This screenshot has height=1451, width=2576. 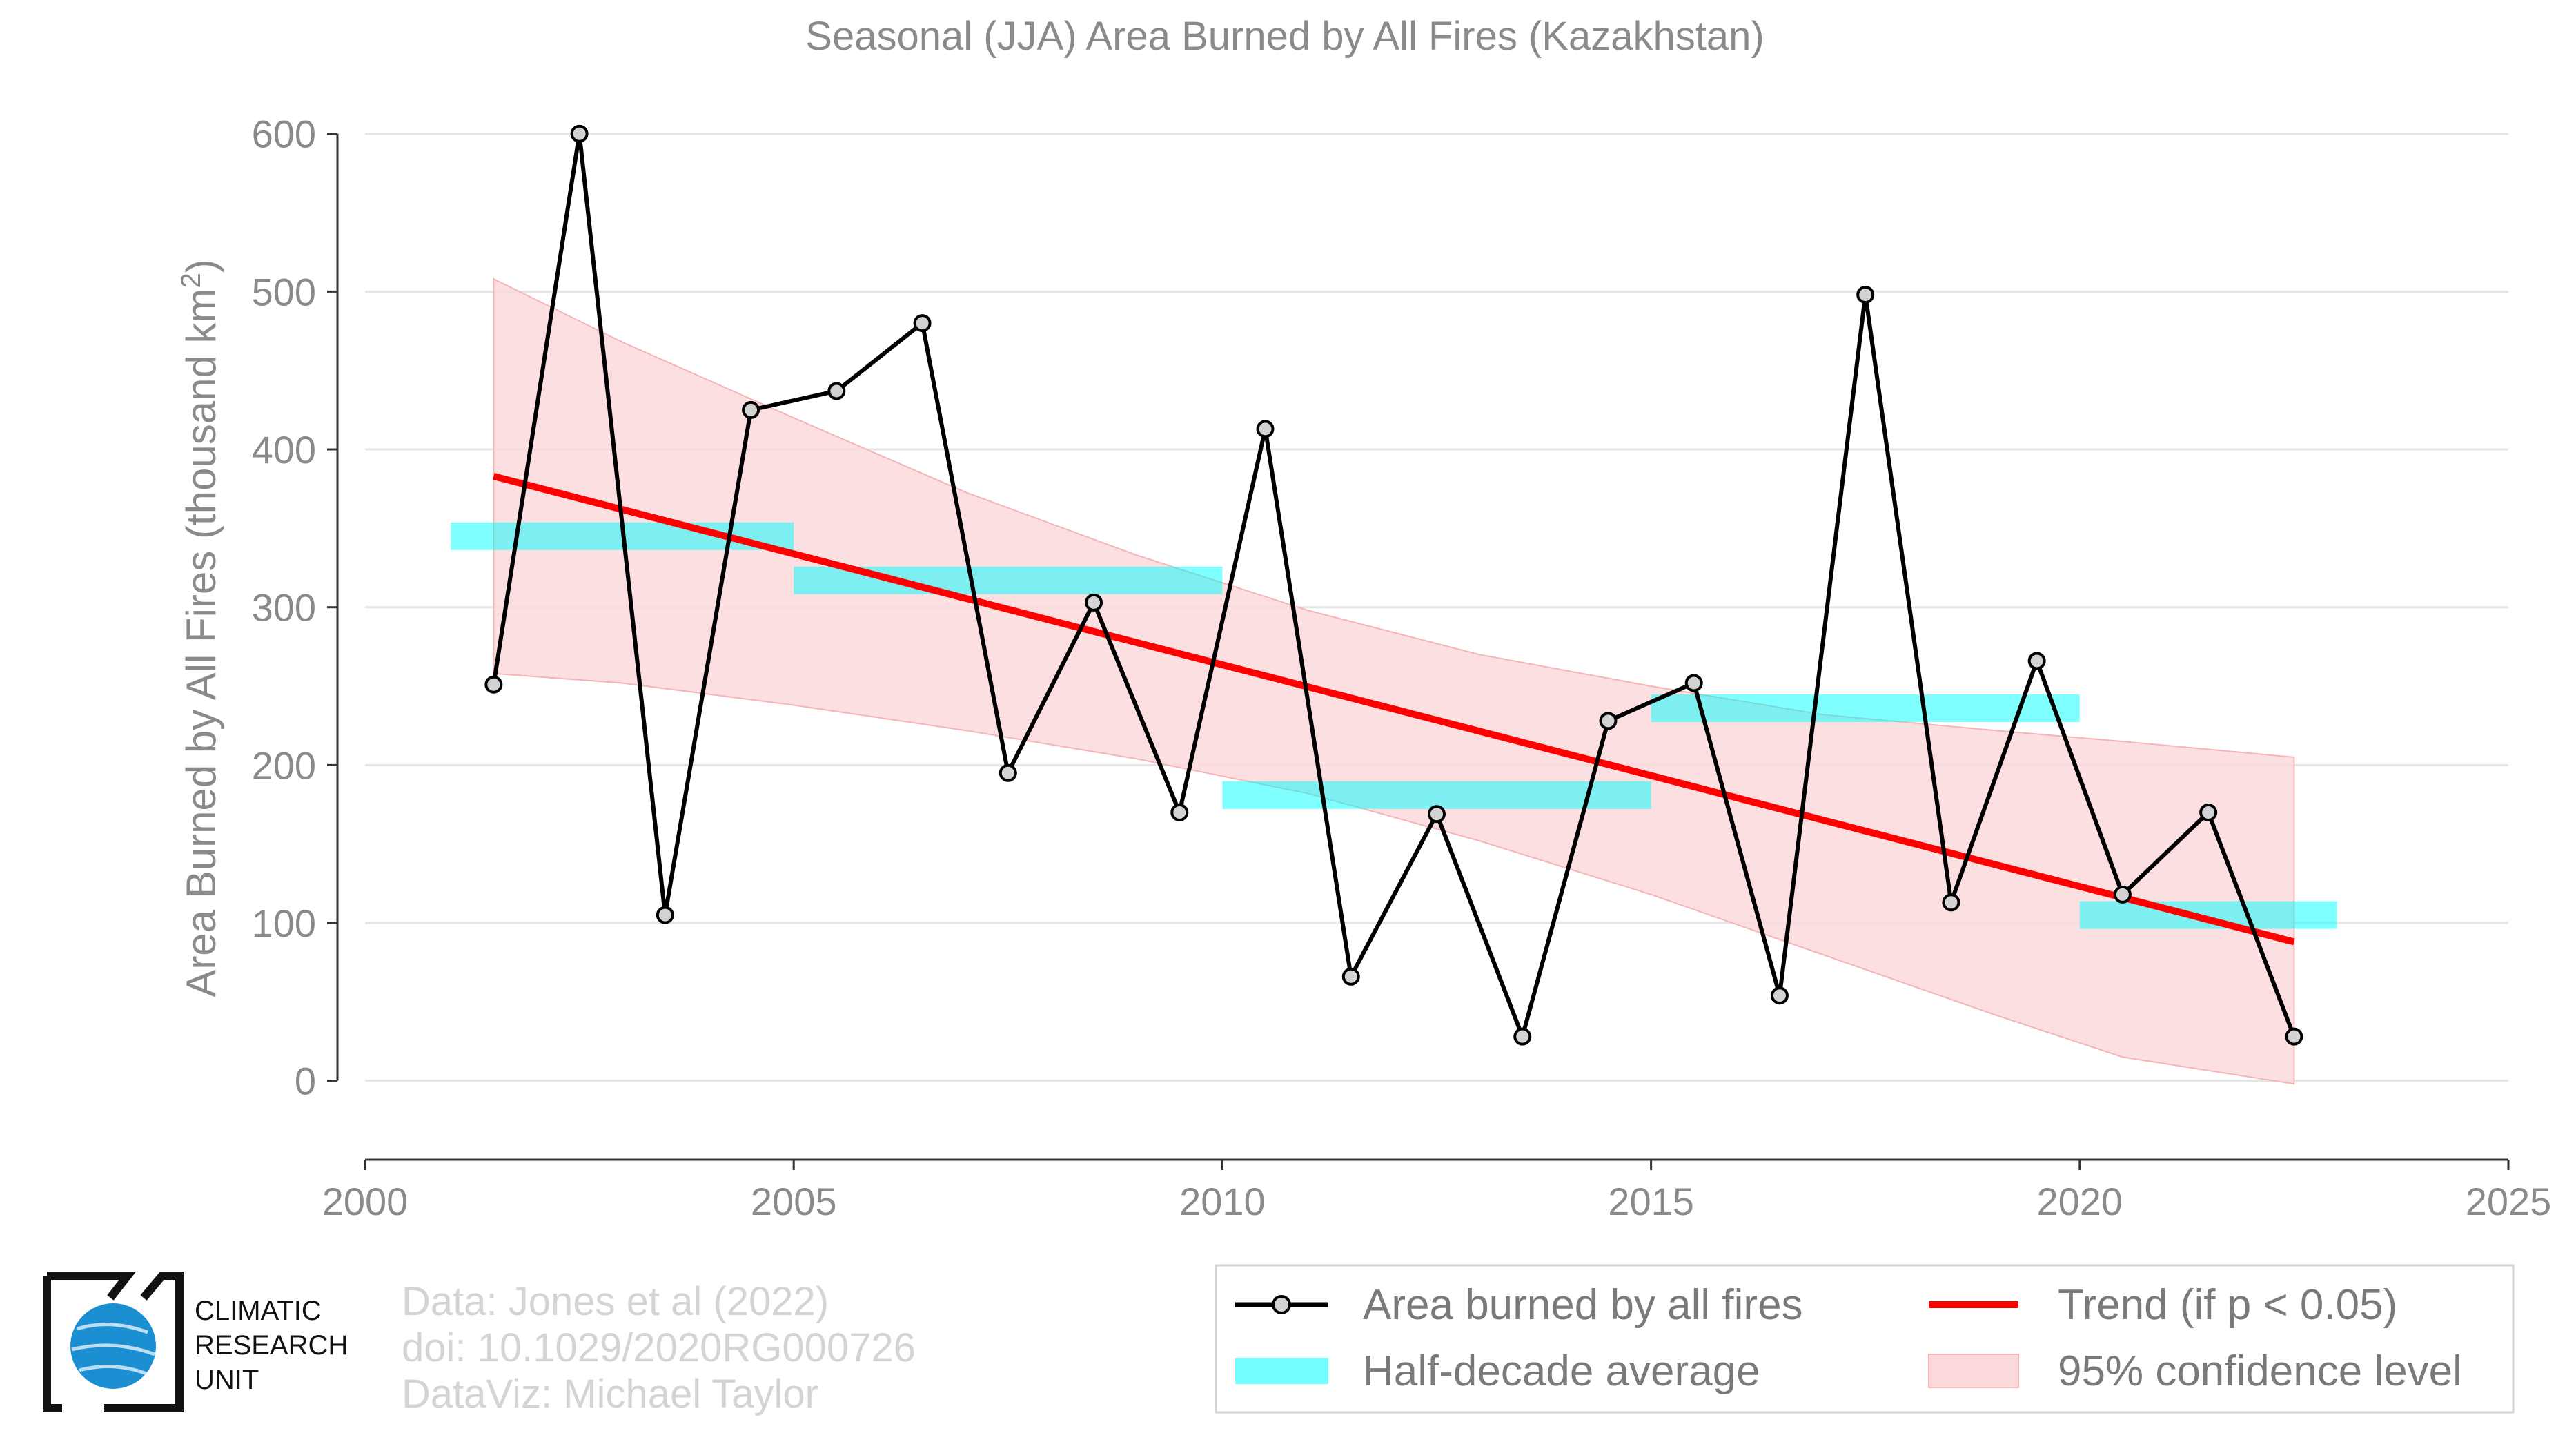 I want to click on y-axis-label-end: ), so click(x=201, y=266).